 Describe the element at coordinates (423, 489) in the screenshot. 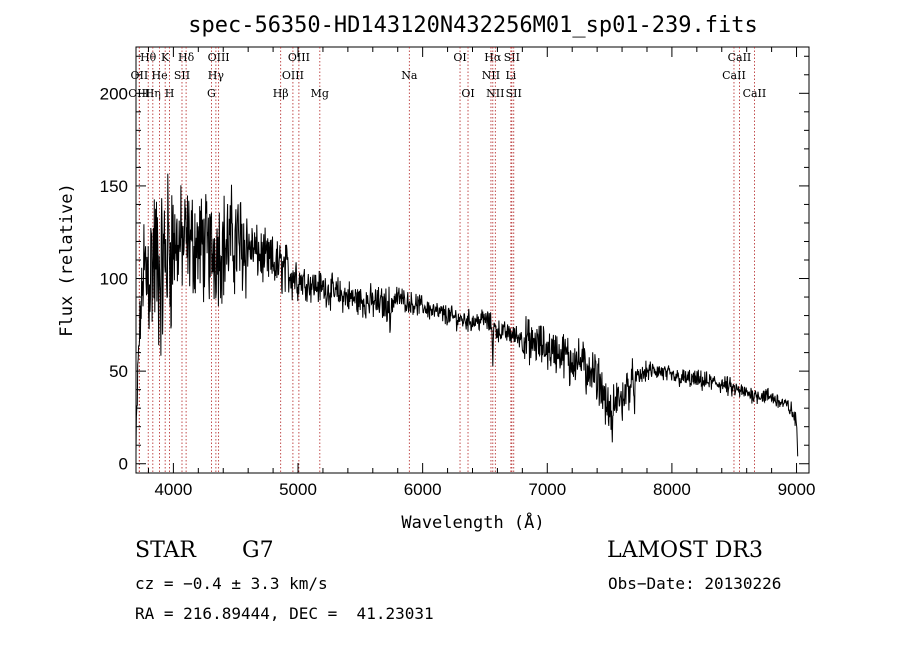

I see `x-tick-label: 6000` at that location.